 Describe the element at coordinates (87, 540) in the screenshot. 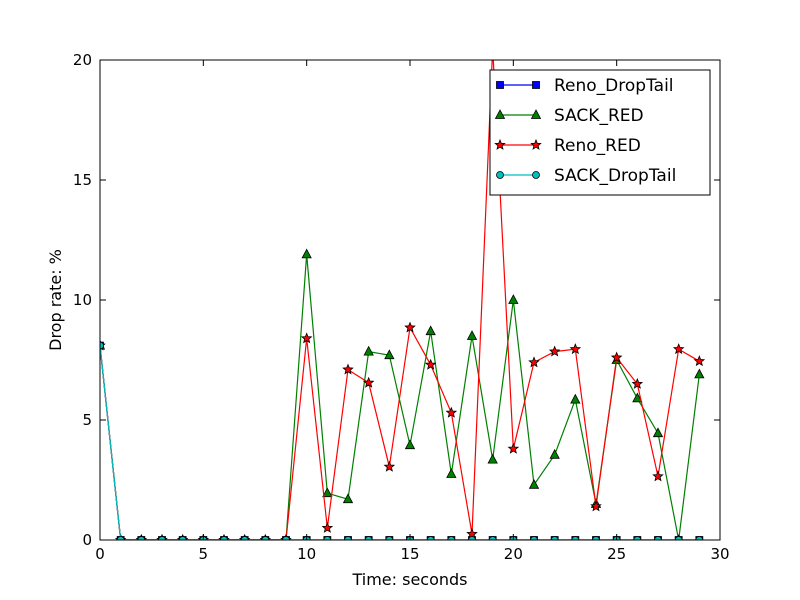

I see `y-tick-label-0: 0` at that location.